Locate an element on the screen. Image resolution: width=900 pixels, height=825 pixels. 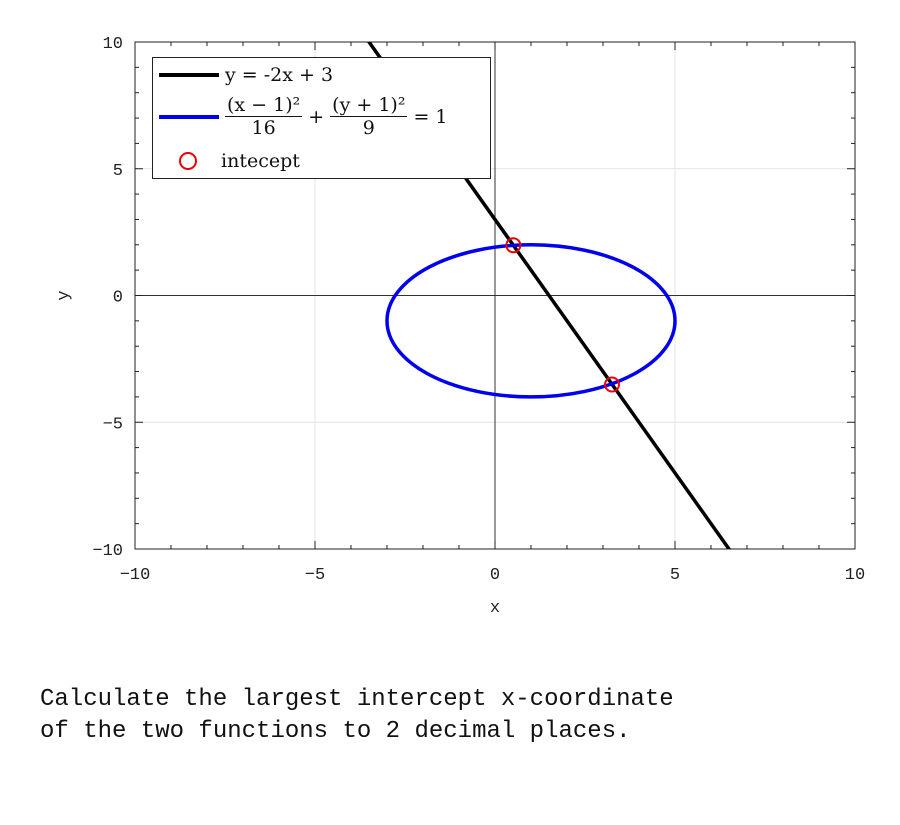
y-tick-label: −5 is located at coordinates (113, 424).